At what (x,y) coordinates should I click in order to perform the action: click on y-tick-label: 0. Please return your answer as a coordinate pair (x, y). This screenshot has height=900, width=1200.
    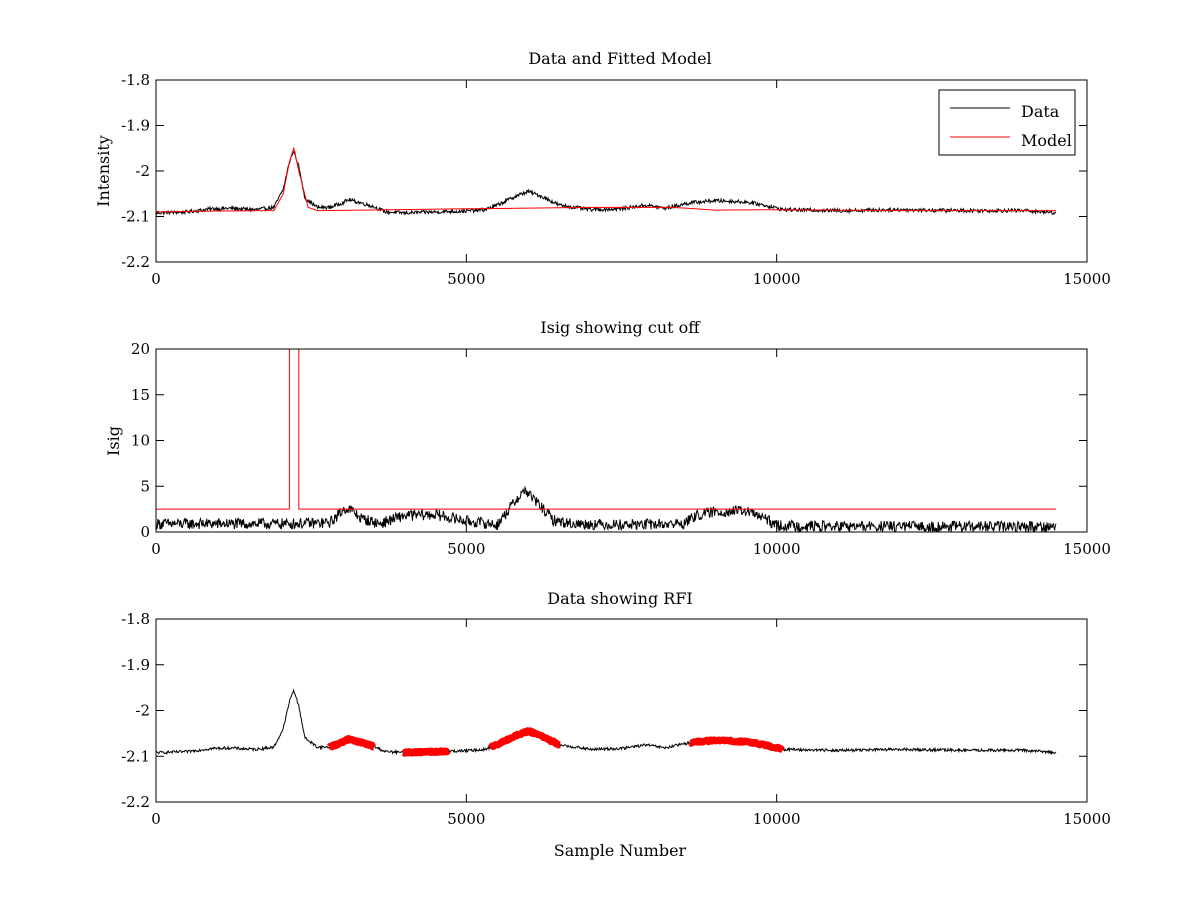
    Looking at the image, I should click on (145, 532).